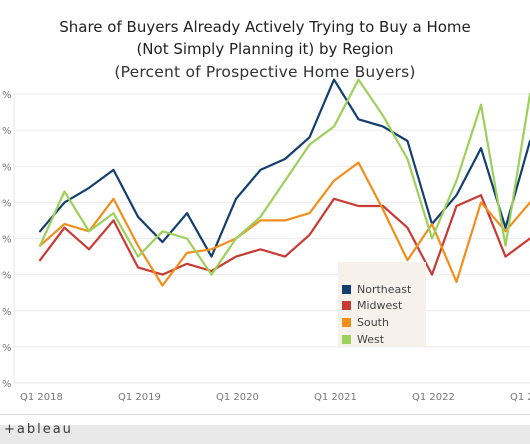 Image resolution: width=530 pixels, height=444 pixels. I want to click on legend-label: West, so click(371, 339).